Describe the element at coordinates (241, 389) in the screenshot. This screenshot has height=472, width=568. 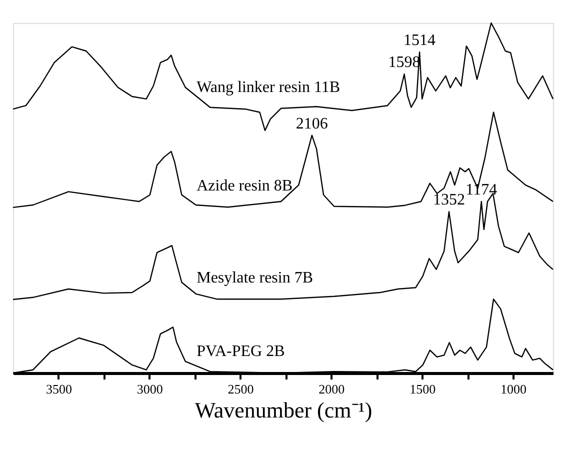
I see `x-tick-label: 2500` at that location.